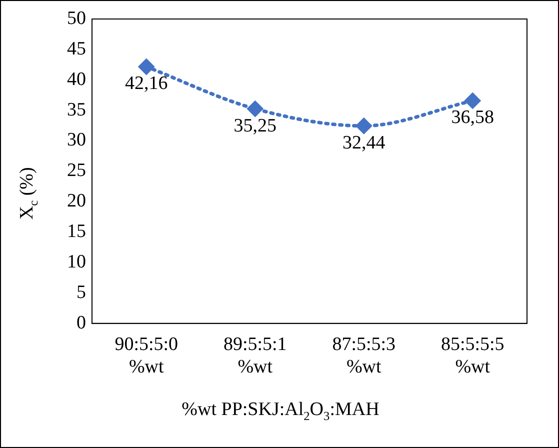 The width and height of the screenshot is (559, 448). Describe the element at coordinates (472, 117) in the screenshot. I see `data-label: 36,58` at that location.